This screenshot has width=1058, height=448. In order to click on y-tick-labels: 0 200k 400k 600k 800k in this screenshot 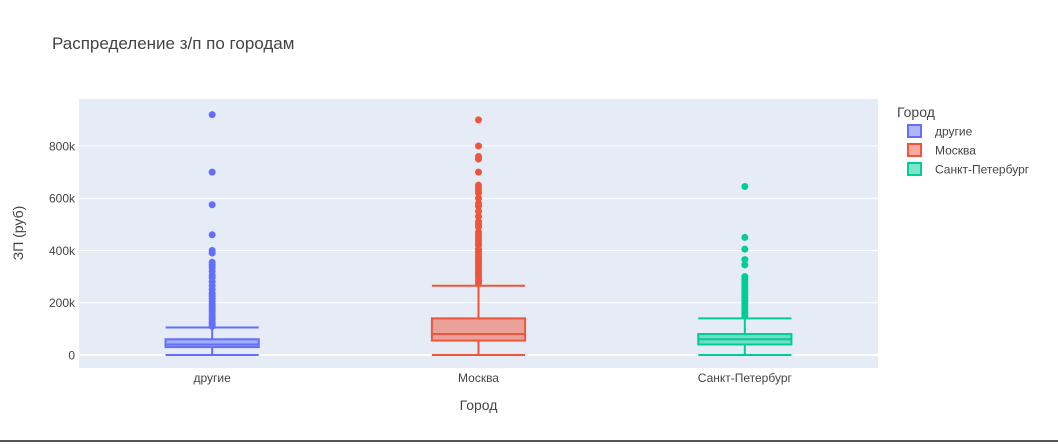, I will do `click(62, 251)`.